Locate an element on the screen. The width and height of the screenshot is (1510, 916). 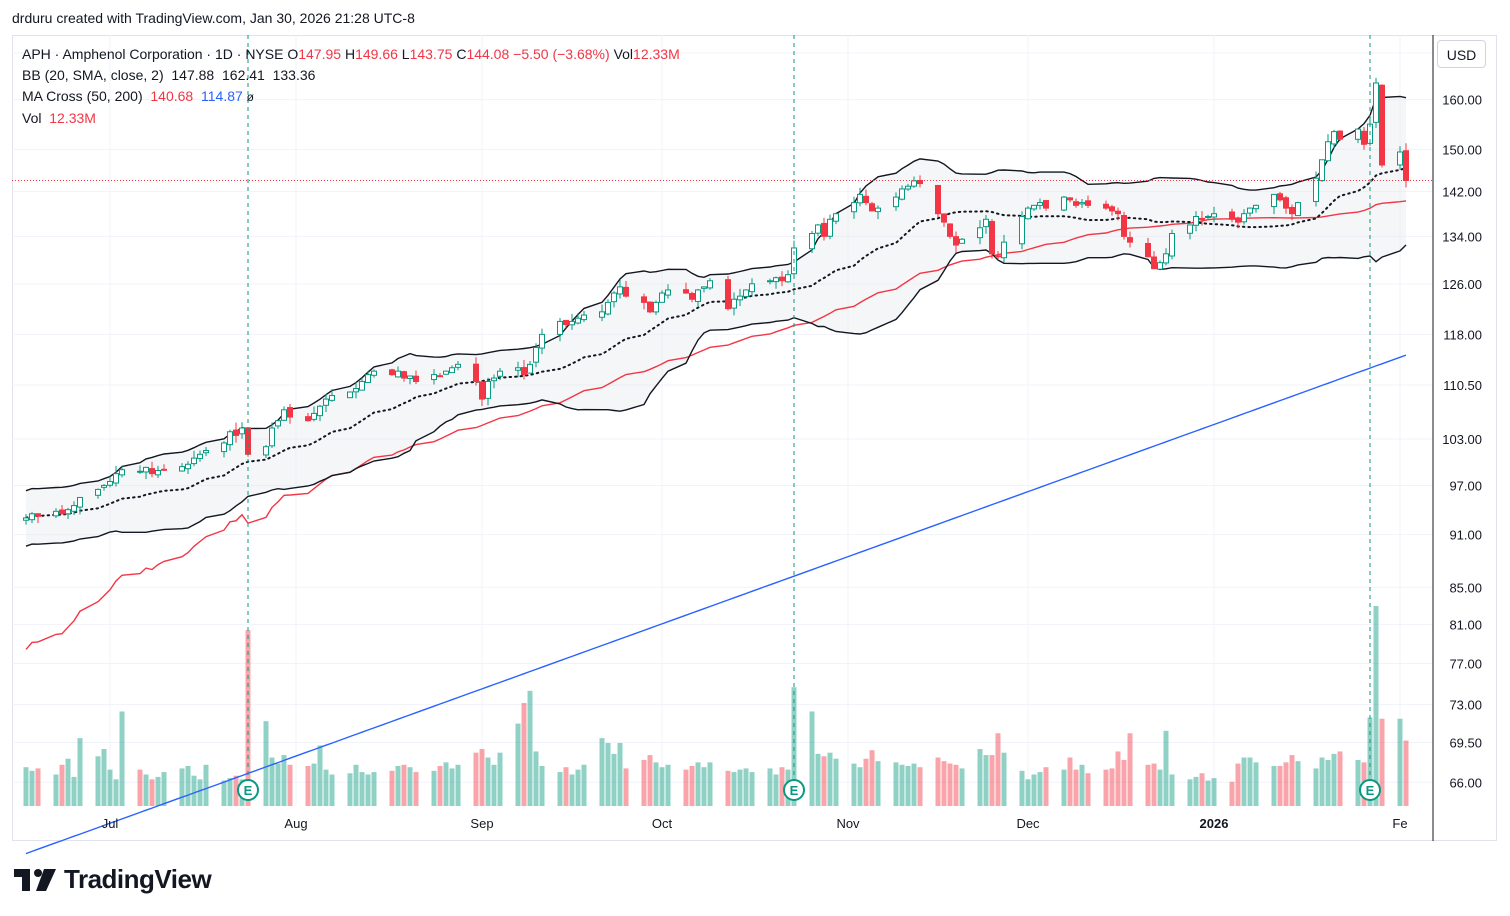
legend-ma-row: MA Cross (50, 200) 140.68 114.87 ø is located at coordinates (351, 97).